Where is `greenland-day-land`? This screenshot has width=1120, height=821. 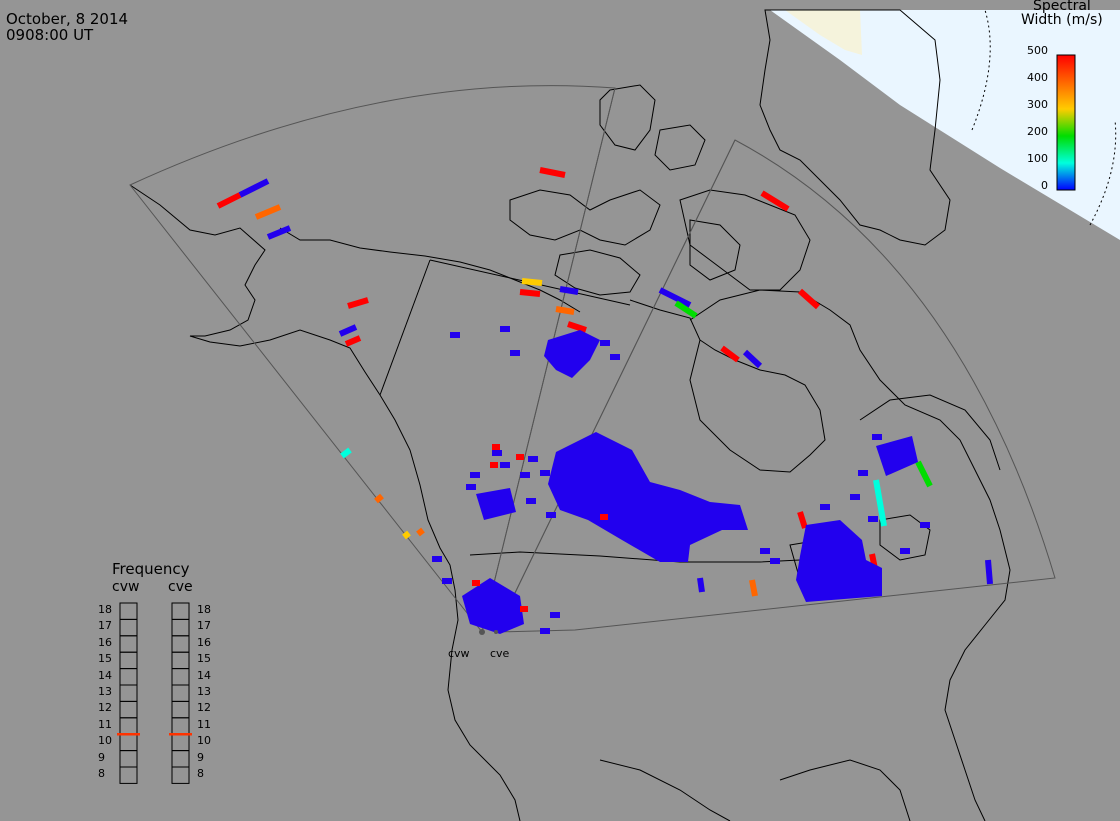
greenland-day-land is located at coordinates (823, 32).